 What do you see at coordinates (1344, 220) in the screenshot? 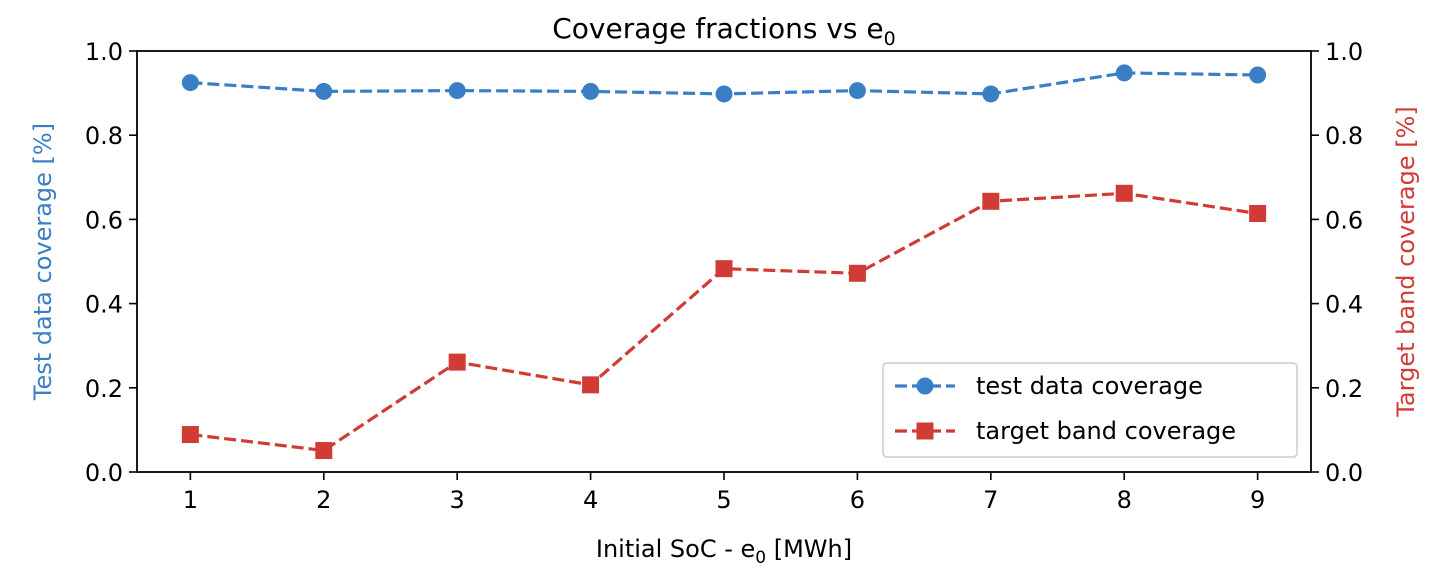
I see `y-right-tick-label: 0.6` at bounding box center [1344, 220].